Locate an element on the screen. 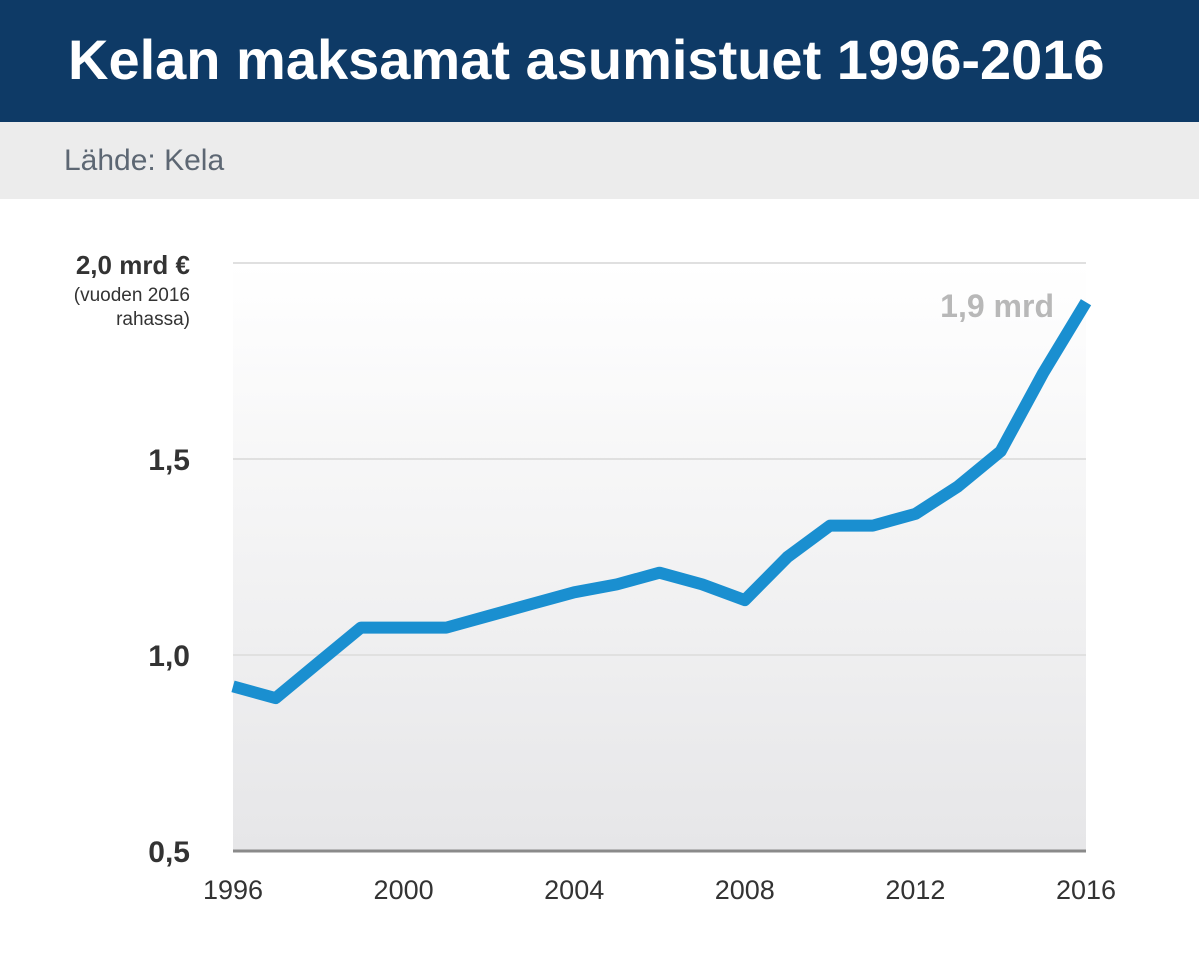  x-tick-label: 2000 is located at coordinates (404, 890).